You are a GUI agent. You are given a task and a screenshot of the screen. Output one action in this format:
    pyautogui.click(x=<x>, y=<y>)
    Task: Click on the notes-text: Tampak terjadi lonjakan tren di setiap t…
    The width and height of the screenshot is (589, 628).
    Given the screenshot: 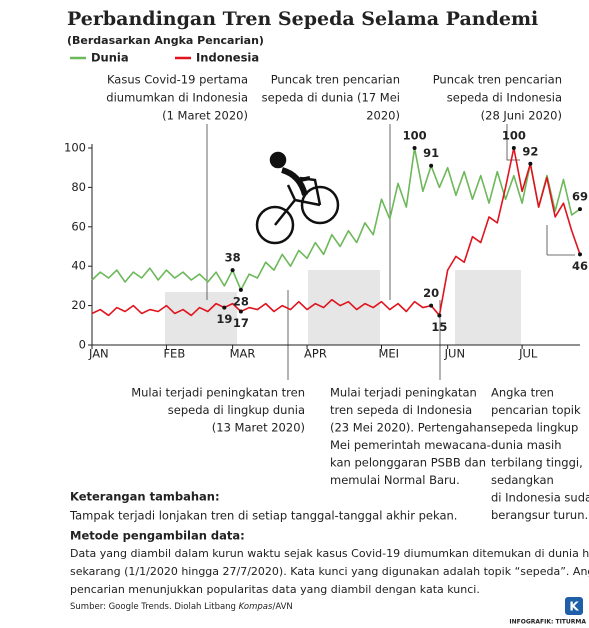 What is the action you would take?
    pyautogui.click(x=263, y=516)
    